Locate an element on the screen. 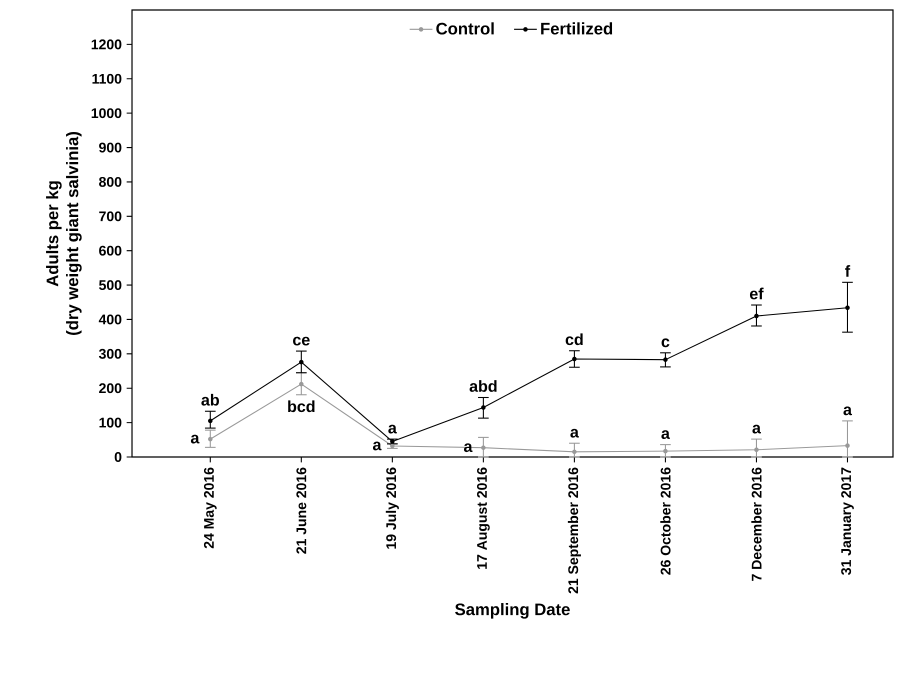 This screenshot has height=689, width=914. legend-label: Fertilized is located at coordinates (576, 28).